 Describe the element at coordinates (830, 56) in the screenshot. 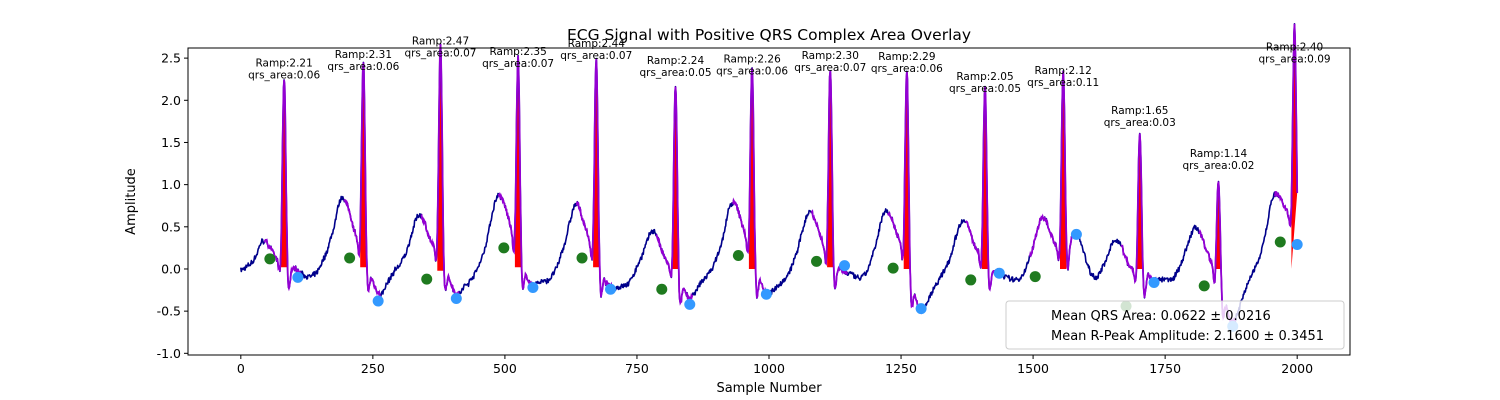

I see `ramp-label-8: Ramp:2.30` at that location.